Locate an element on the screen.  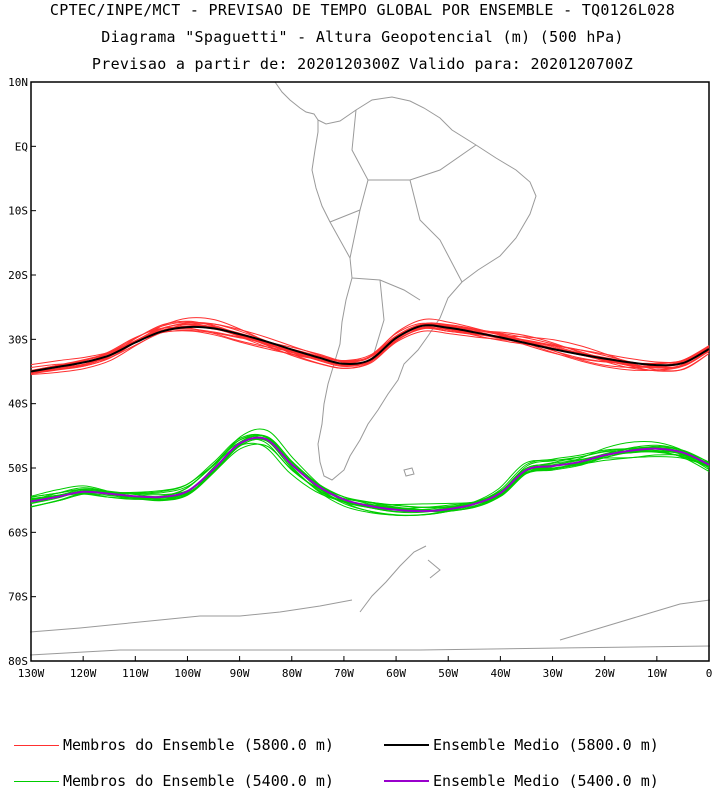
x-tick-label: 0 is located at coordinates (709, 673).